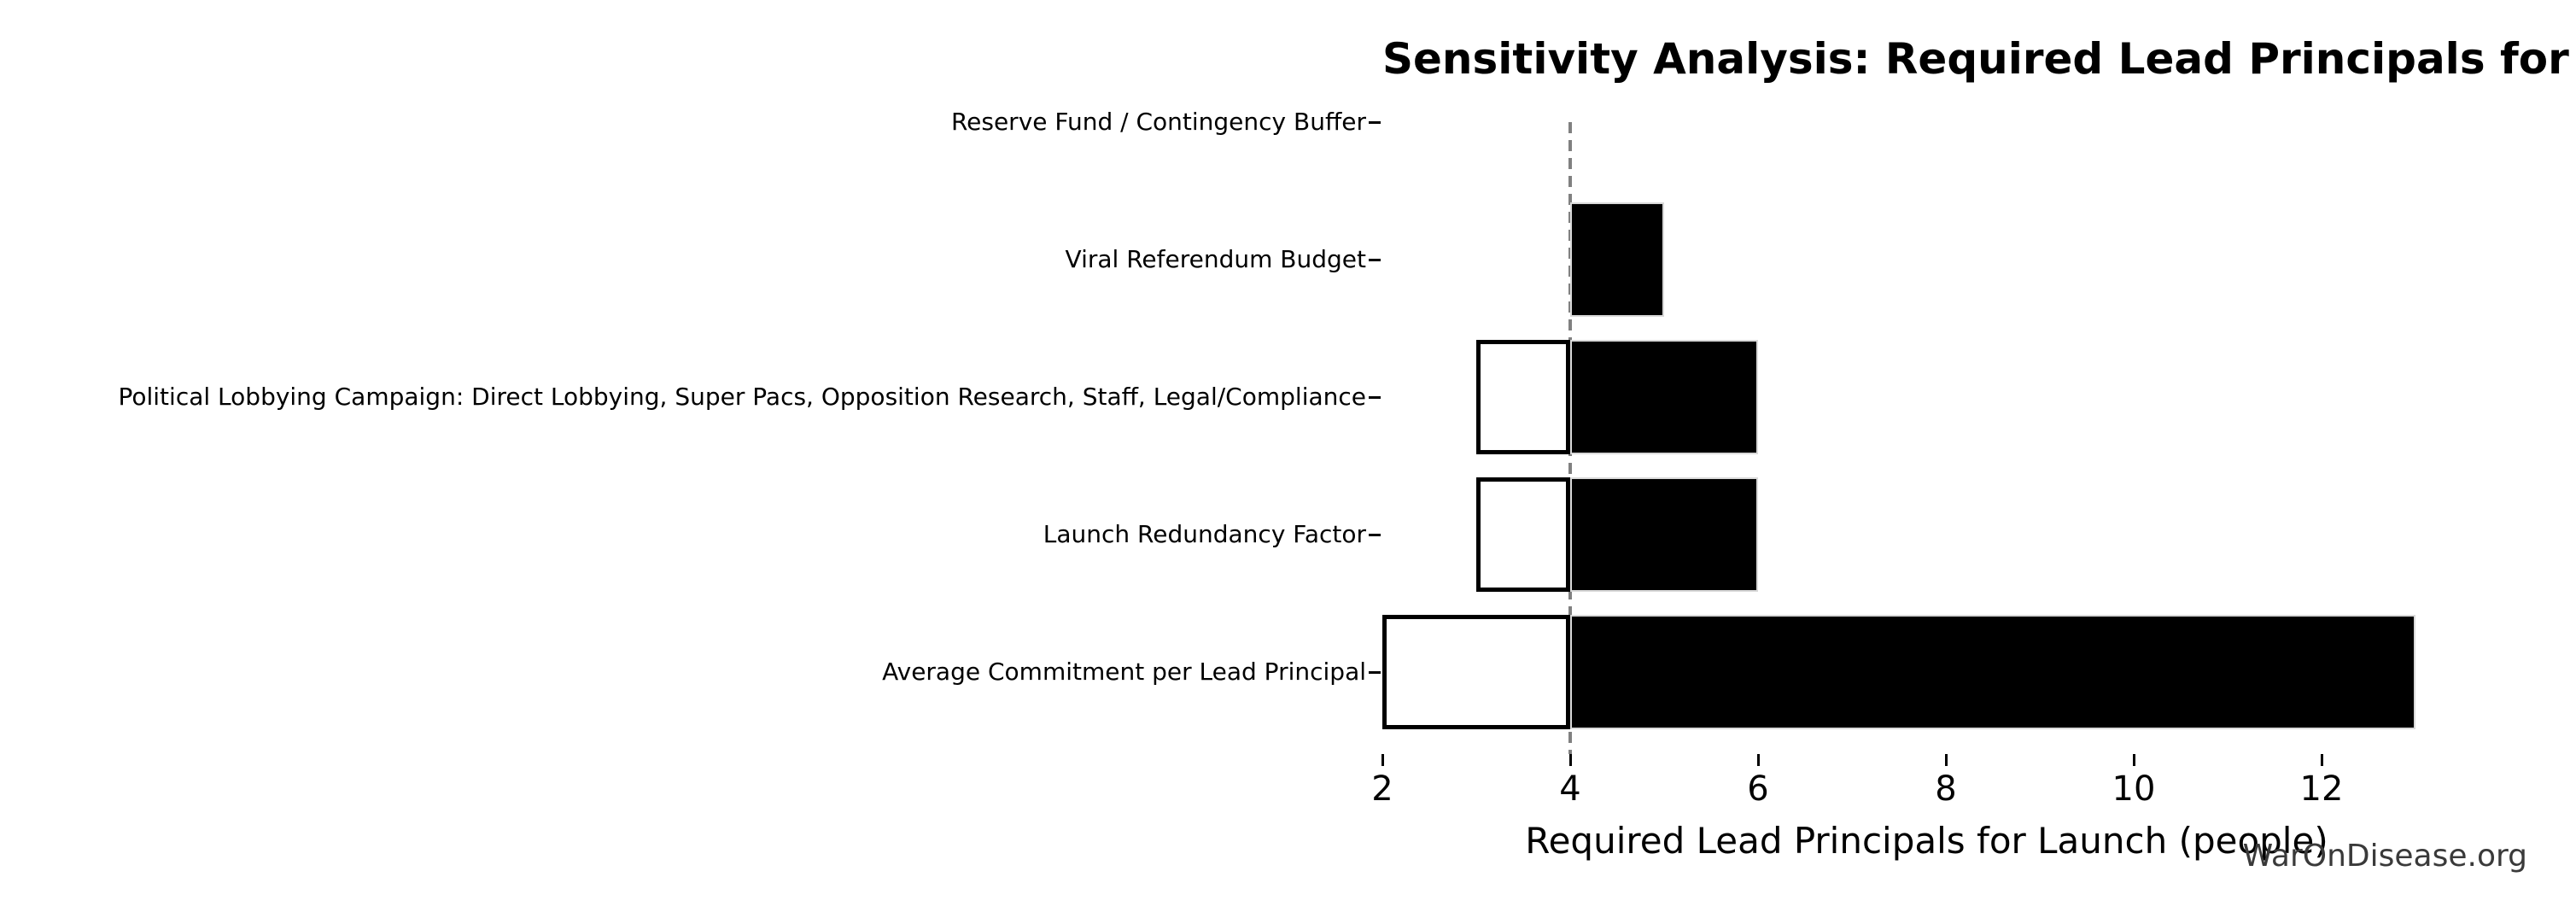 Image resolution: width=2576 pixels, height=918 pixels. Describe the element at coordinates (2384, 856) in the screenshot. I see `watermark: WarOnDisease.org` at that location.